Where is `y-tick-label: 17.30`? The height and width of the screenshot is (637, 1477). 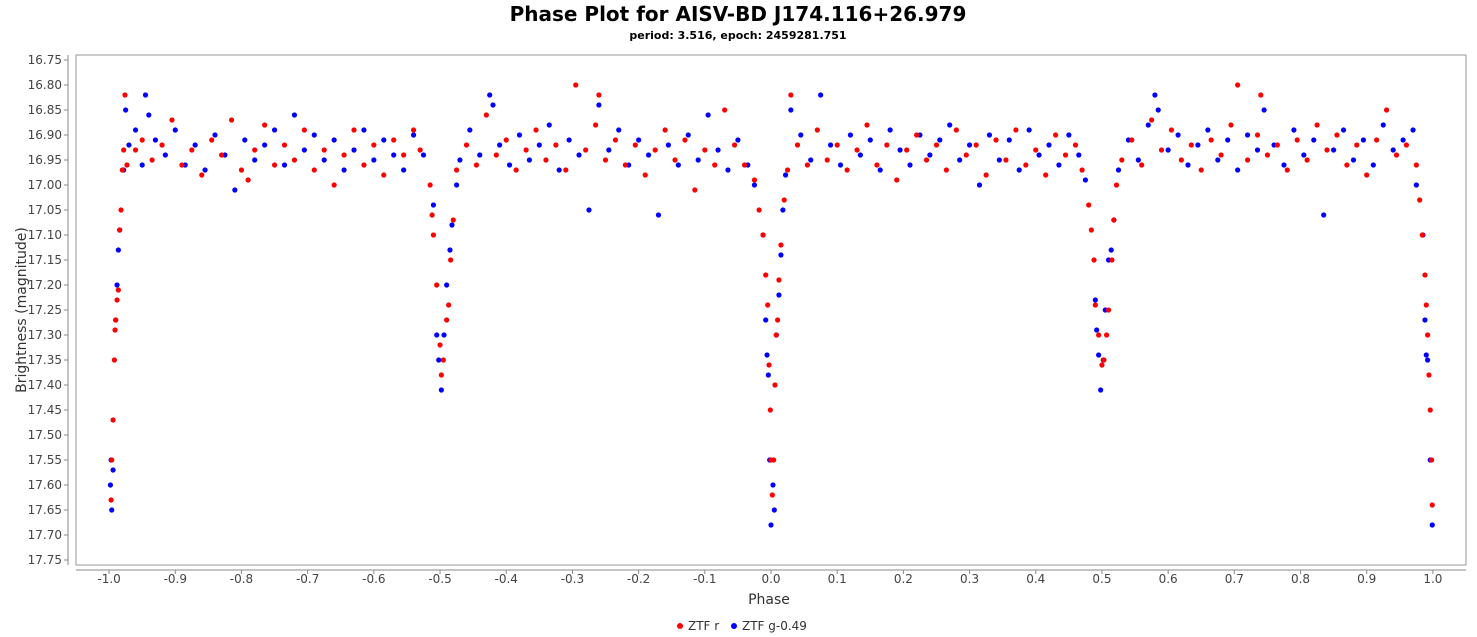 y-tick-label: 17.30 is located at coordinates (45, 335).